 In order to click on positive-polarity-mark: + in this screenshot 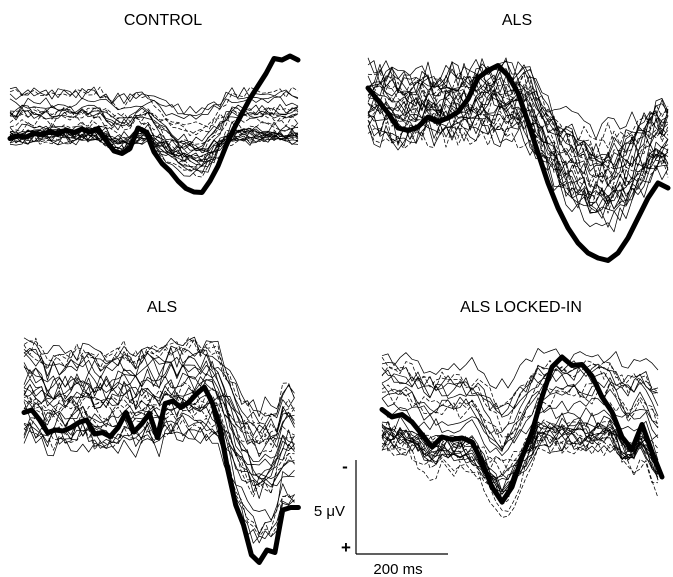, I will do `click(346, 547)`.